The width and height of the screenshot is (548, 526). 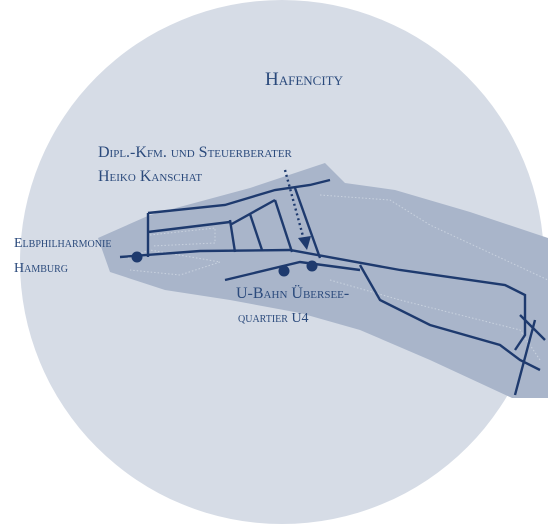 What do you see at coordinates (292, 293) in the screenshot?
I see `ubahn-label: U-Bahn Übersee-` at bounding box center [292, 293].